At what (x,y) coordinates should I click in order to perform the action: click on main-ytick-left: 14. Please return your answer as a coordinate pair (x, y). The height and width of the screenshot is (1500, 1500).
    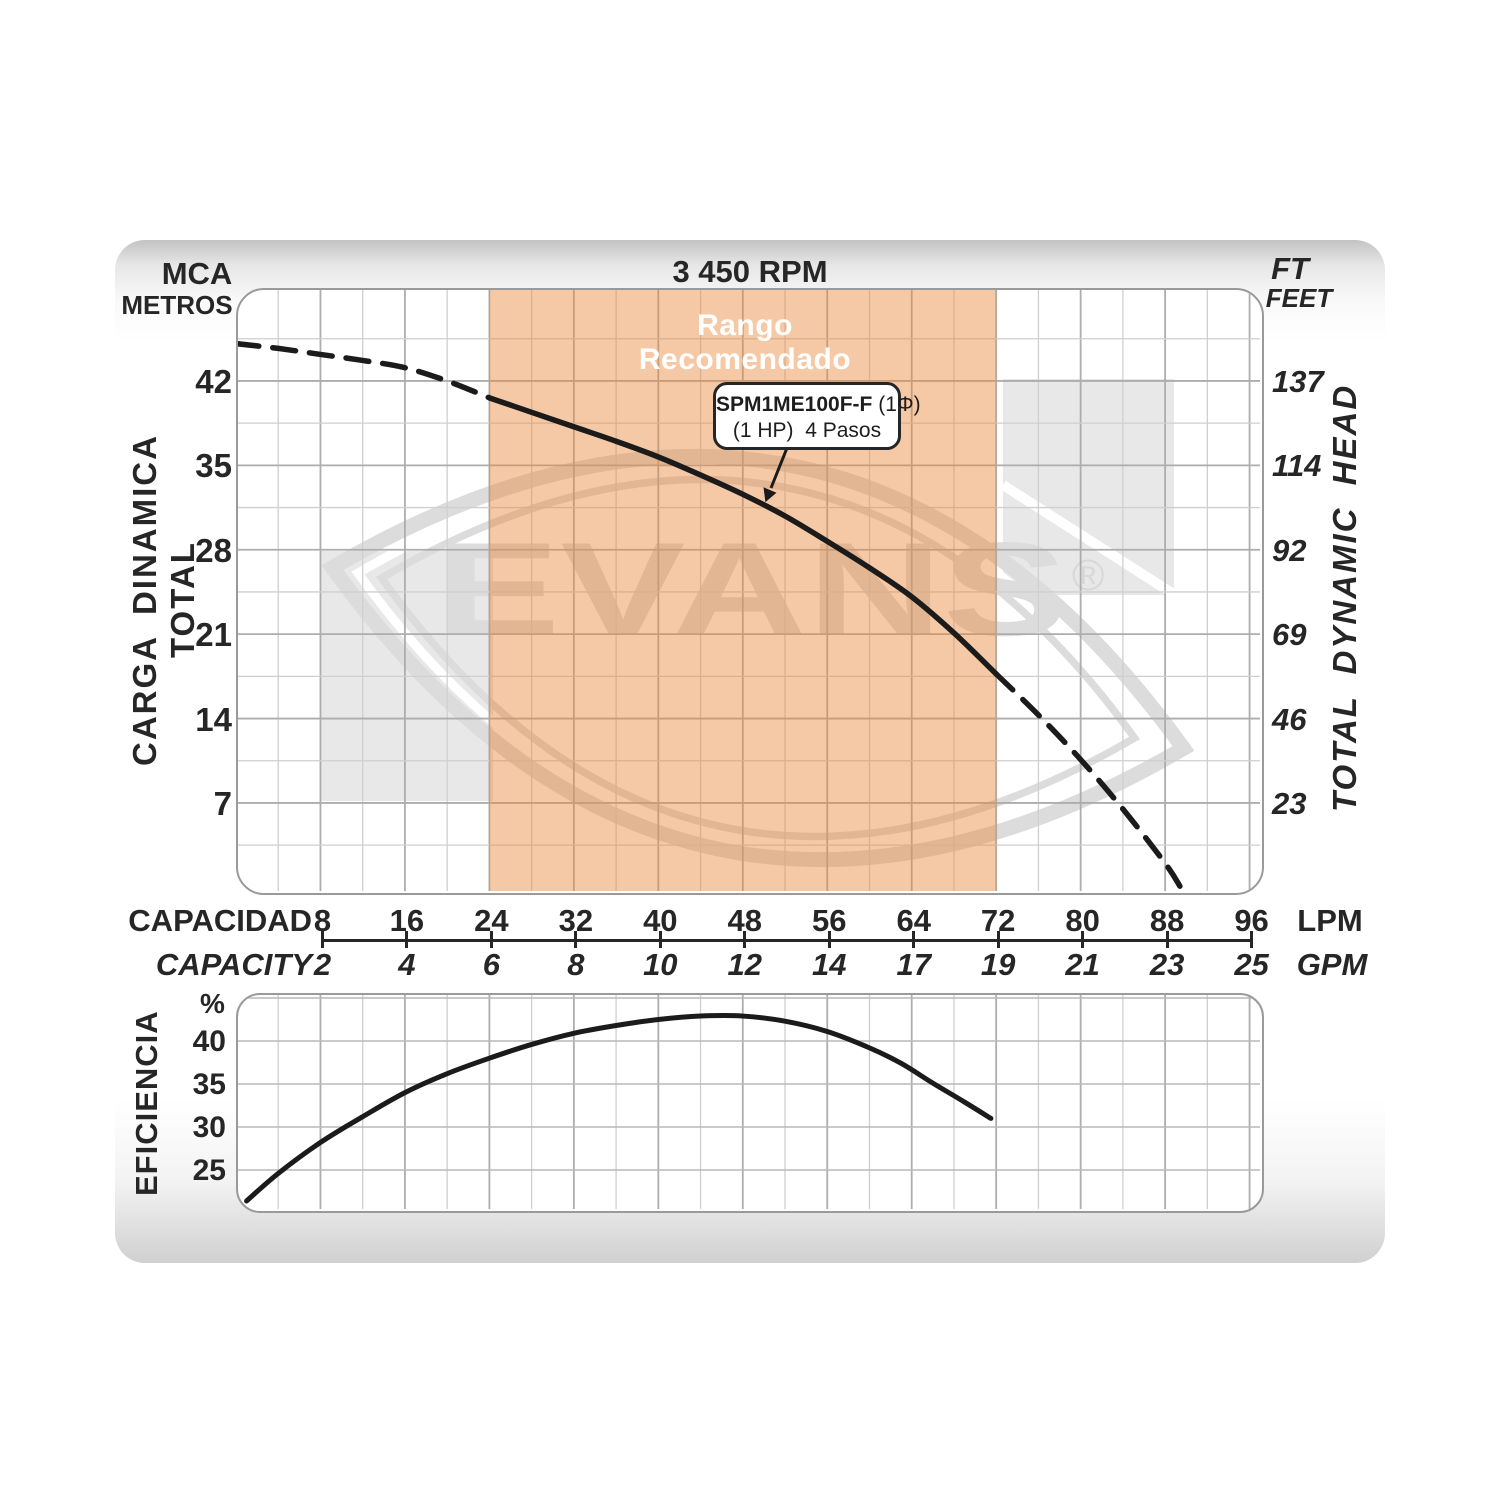
    Looking at the image, I should click on (213, 719).